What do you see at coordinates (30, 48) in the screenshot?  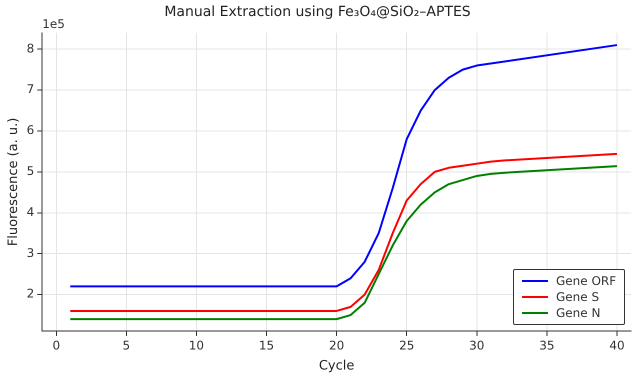 I see `y-tick-label: 8` at bounding box center [30, 48].